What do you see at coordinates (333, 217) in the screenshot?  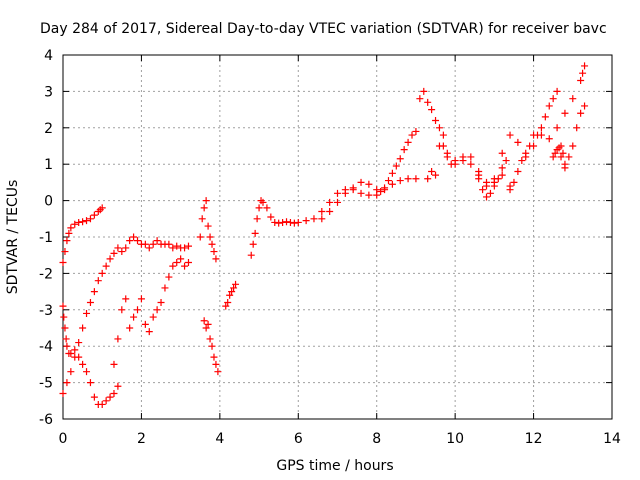 I see `series-seg-g` at bounding box center [333, 217].